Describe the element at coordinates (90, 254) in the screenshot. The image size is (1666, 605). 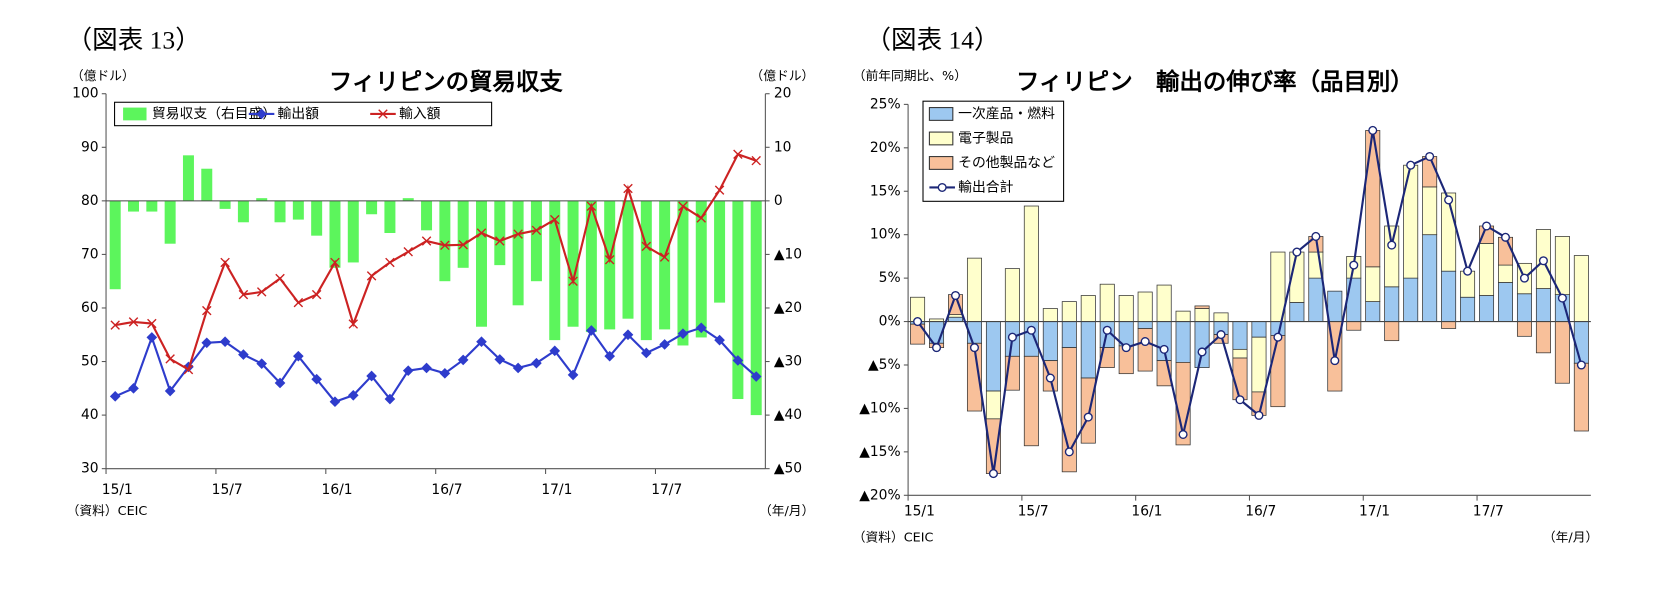
I see `y-tick-label: 70` at that location.